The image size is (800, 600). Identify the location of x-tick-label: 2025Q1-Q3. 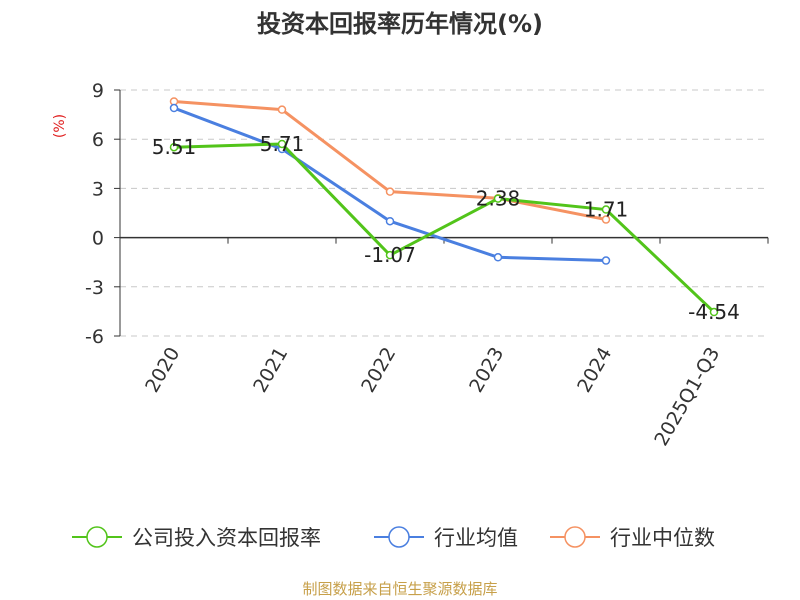
(687, 397).